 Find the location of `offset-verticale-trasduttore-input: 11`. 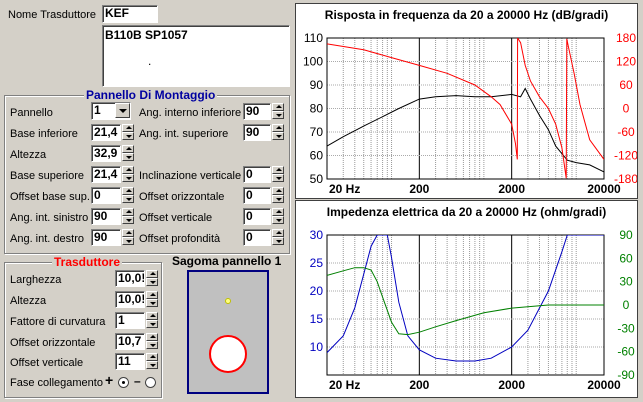

offset-verticale-trasduttore-input: 11 is located at coordinates (130, 361).